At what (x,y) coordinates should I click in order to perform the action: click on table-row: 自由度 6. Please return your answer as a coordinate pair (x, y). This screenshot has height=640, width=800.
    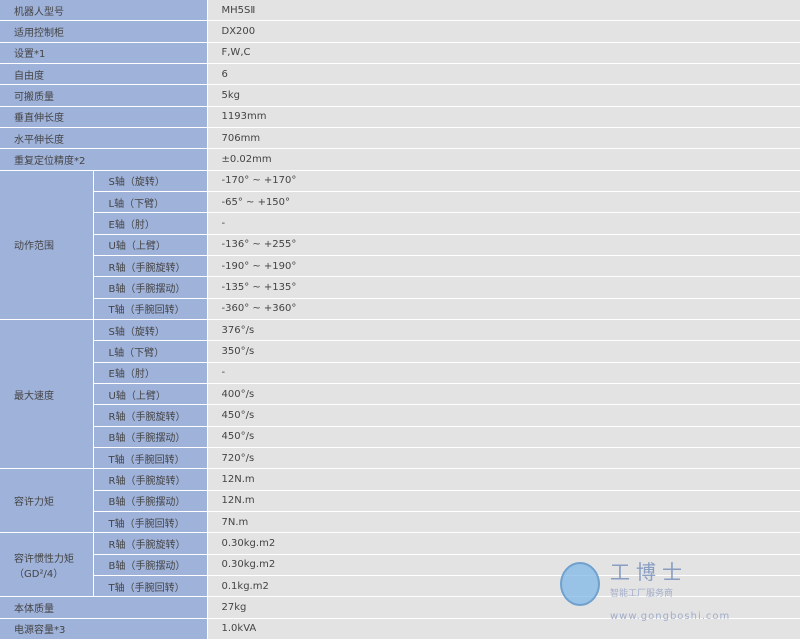
    Looking at the image, I should click on (400, 74).